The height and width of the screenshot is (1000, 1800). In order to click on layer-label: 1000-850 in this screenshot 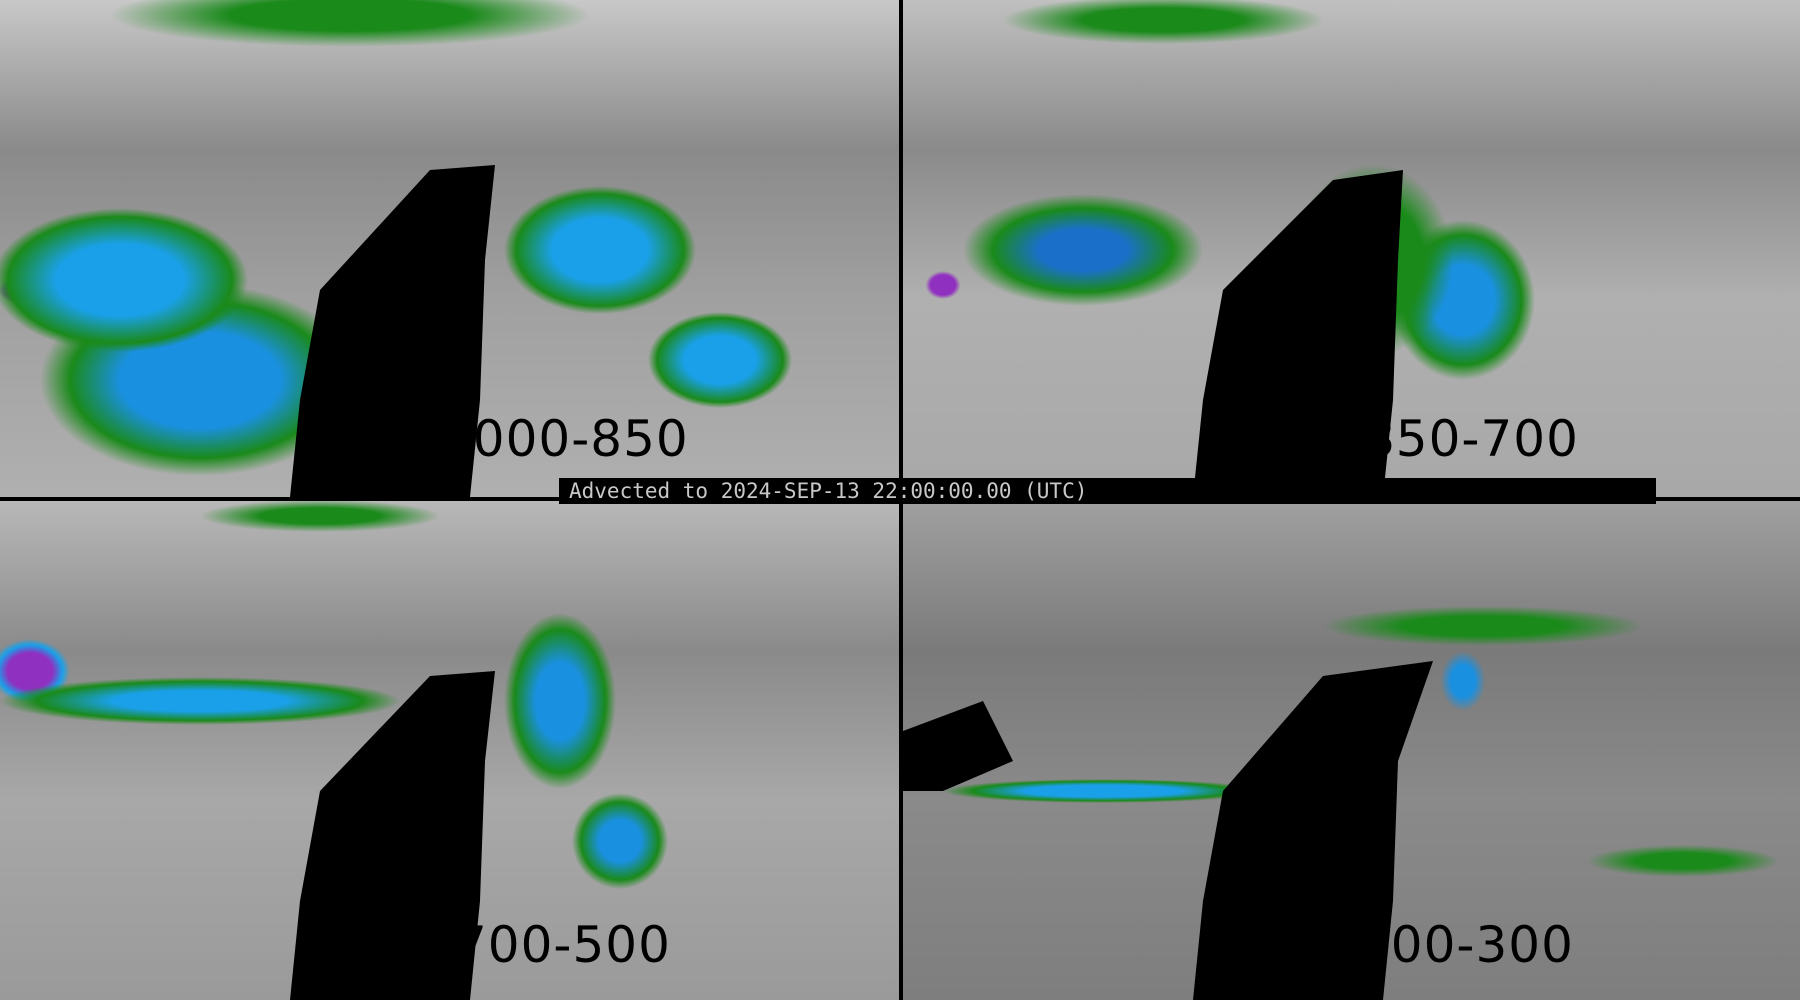, I will do `click(564, 439)`.